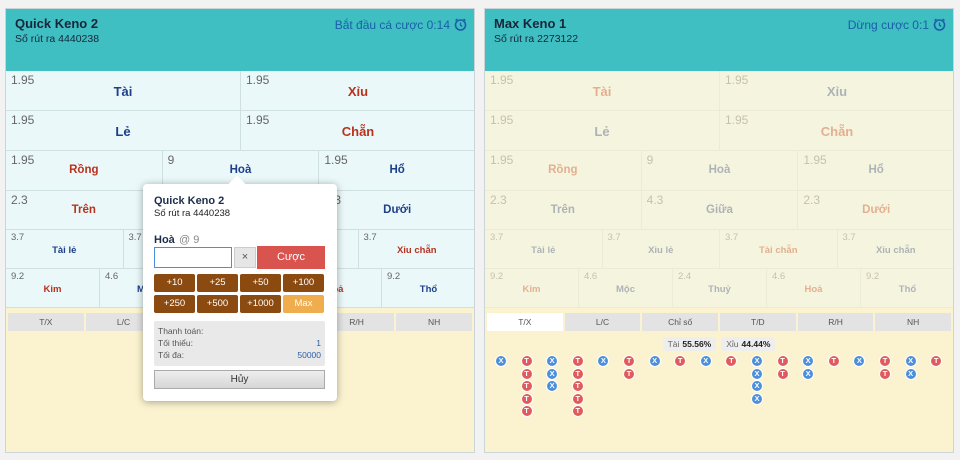 This screenshot has width=960, height=460. I want to click on stat-value: 44.44%, so click(756, 344).